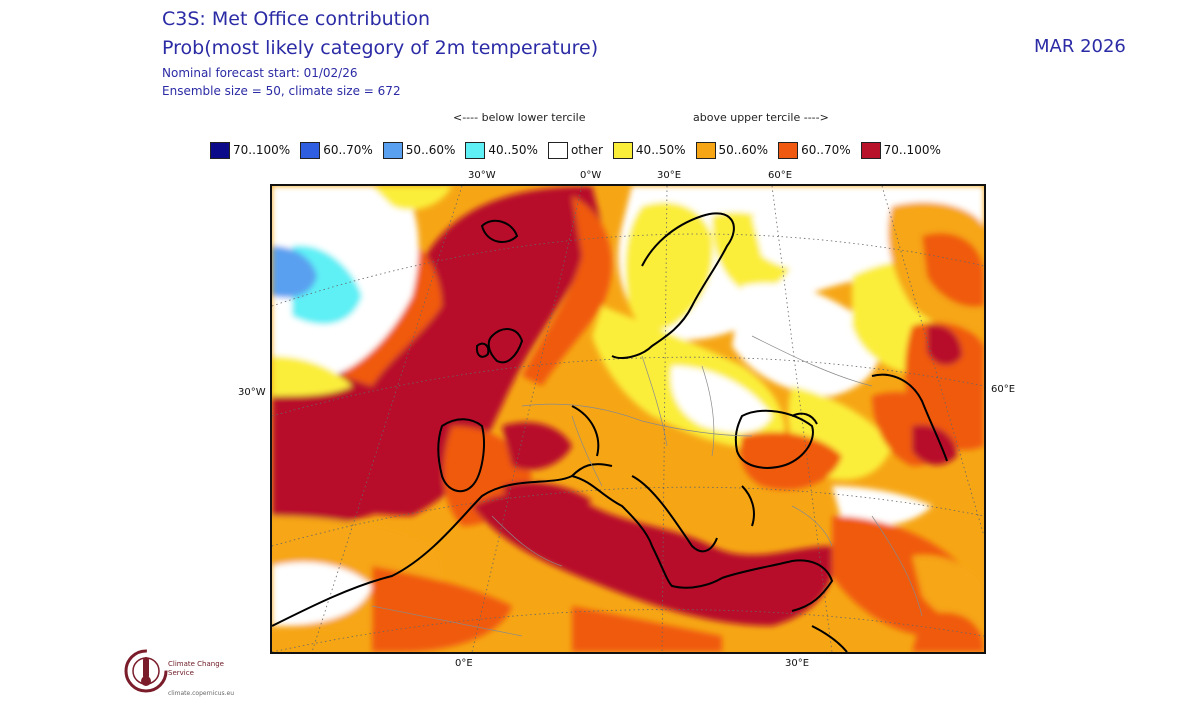 The image size is (1200, 705). I want to click on legend-label: other, so click(586, 150).